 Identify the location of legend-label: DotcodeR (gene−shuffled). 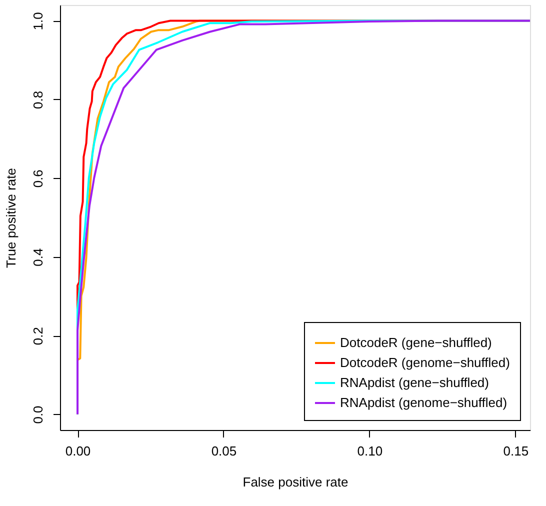
(416, 342).